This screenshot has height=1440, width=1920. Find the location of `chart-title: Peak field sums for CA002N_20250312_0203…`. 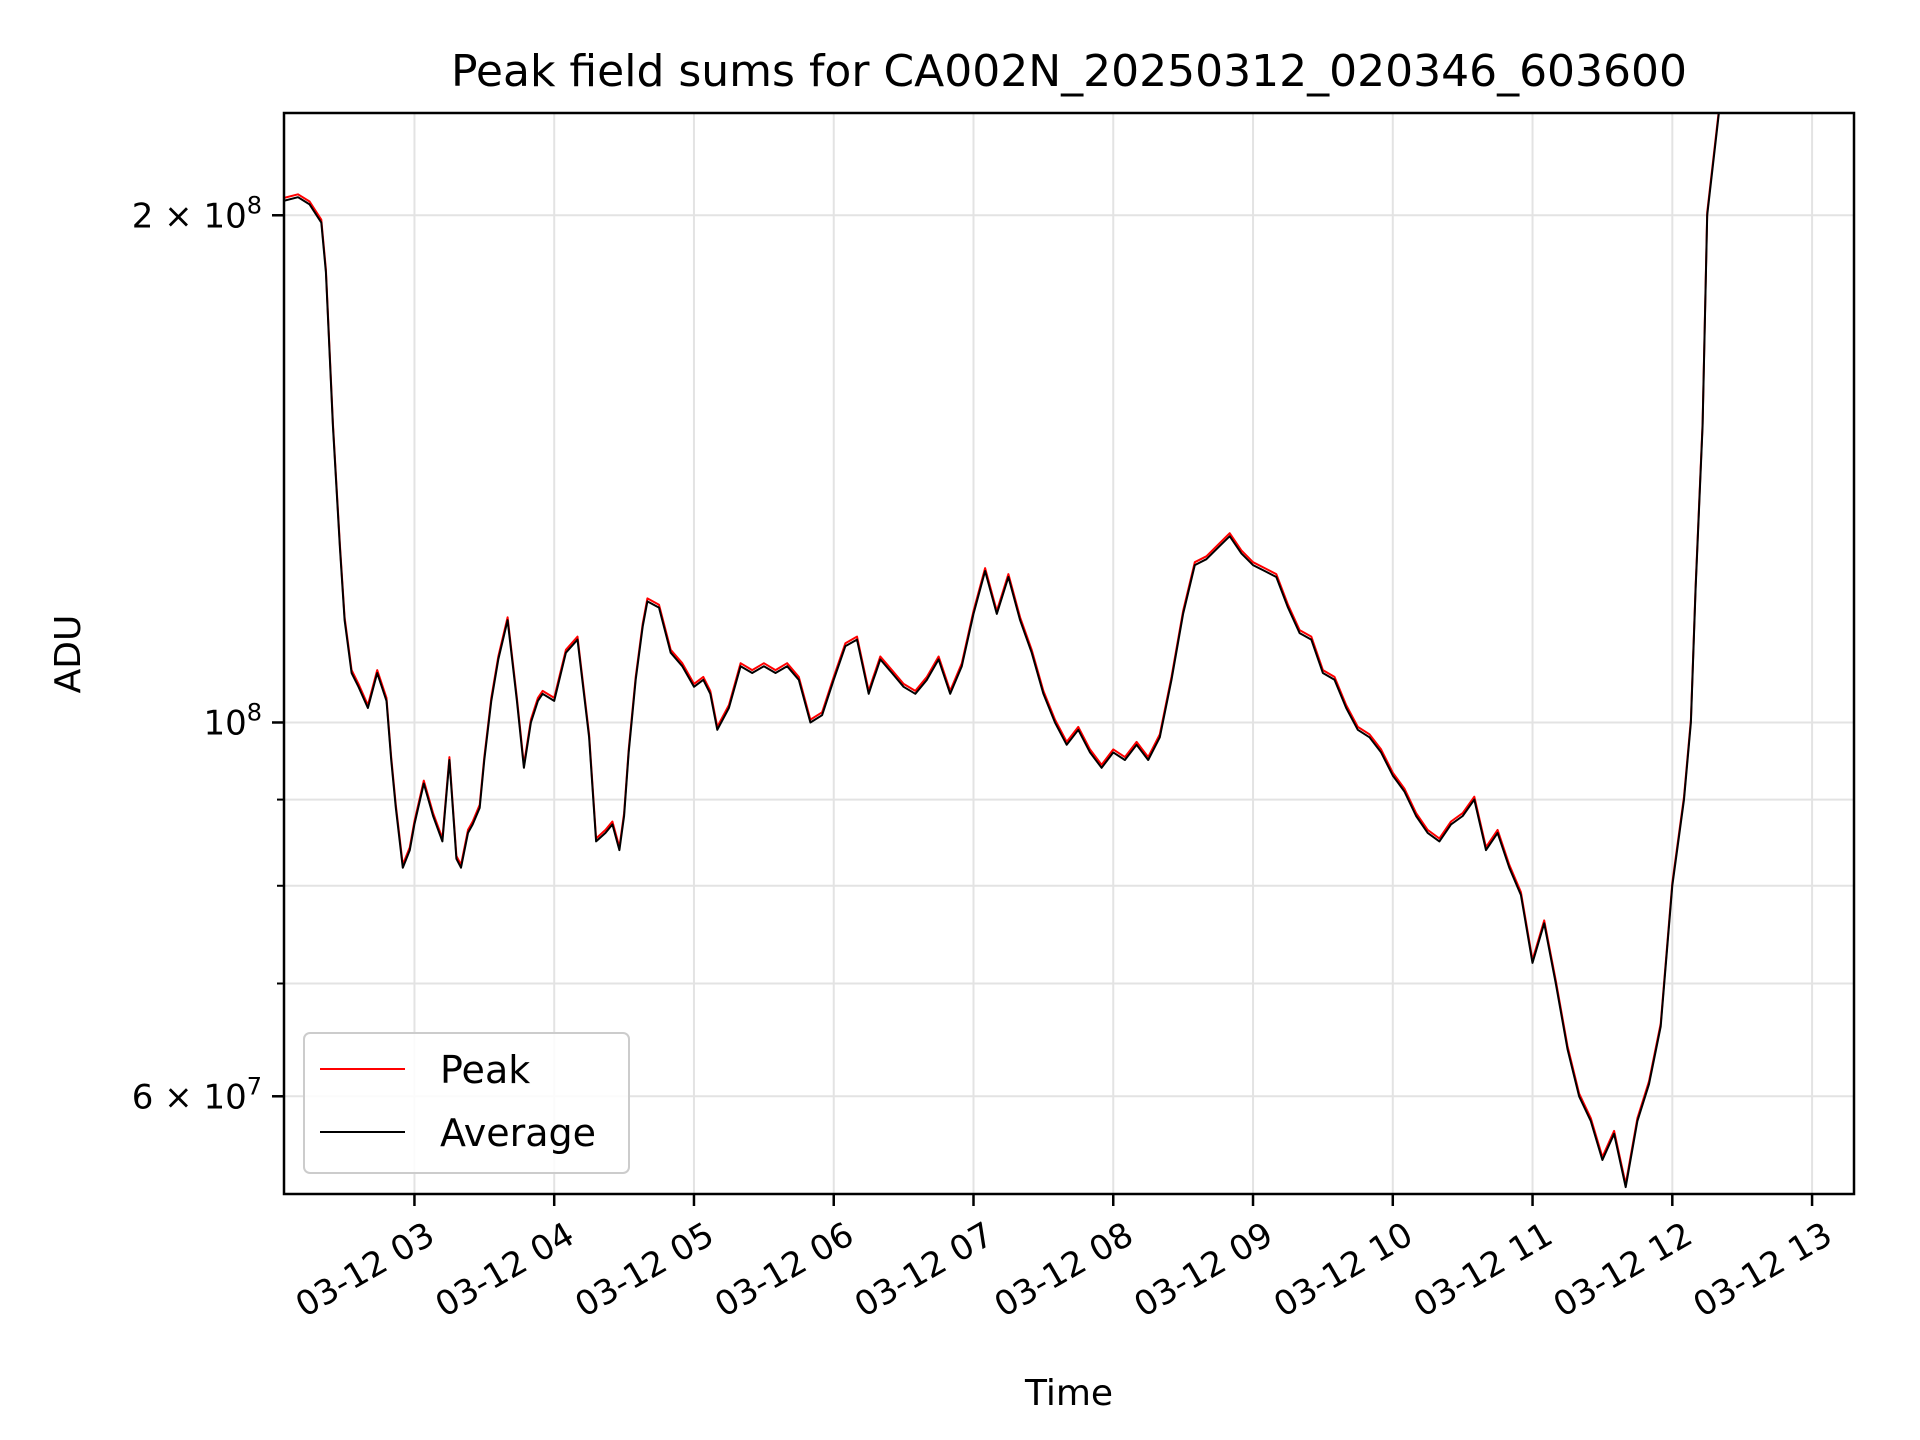

chart-title: Peak field sums for CA002N_20250312_0203… is located at coordinates (1069, 71).